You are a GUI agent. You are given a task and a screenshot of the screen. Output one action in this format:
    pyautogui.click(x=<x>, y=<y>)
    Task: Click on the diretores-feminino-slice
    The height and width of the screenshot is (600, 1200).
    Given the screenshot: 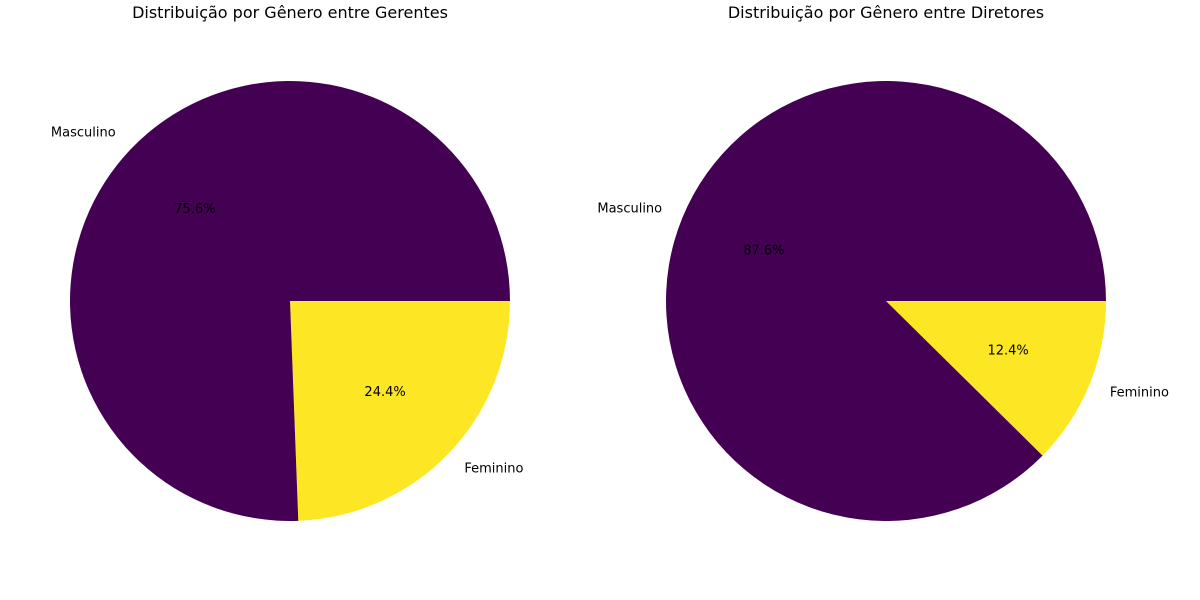 What is the action you would take?
    pyautogui.click(x=996, y=378)
    